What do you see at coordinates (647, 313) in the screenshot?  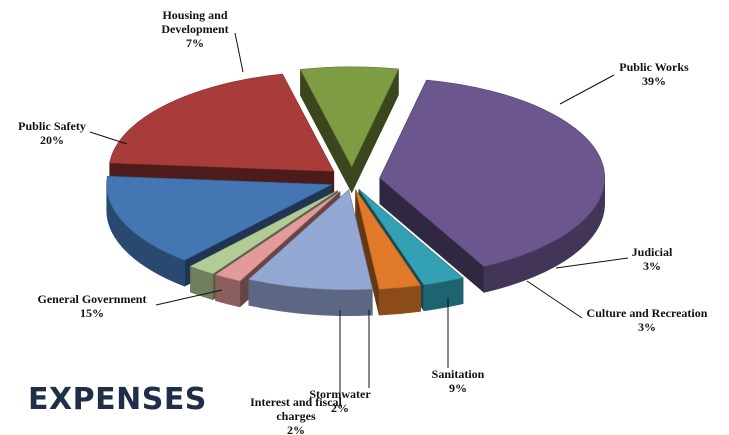 I see `slice-label-name: Culture and Recreation` at bounding box center [647, 313].